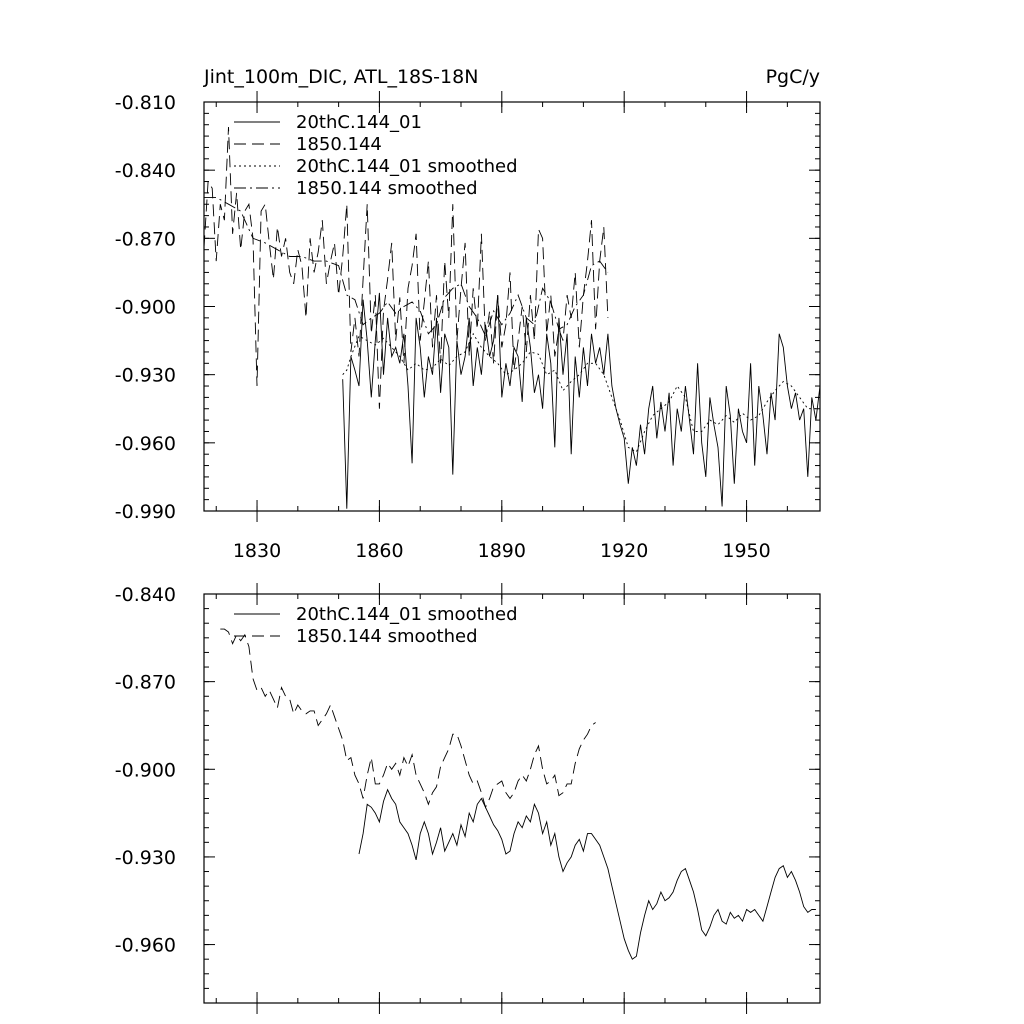  What do you see at coordinates (145, 103) in the screenshot?
I see `y-tick-label: -0.810` at bounding box center [145, 103].